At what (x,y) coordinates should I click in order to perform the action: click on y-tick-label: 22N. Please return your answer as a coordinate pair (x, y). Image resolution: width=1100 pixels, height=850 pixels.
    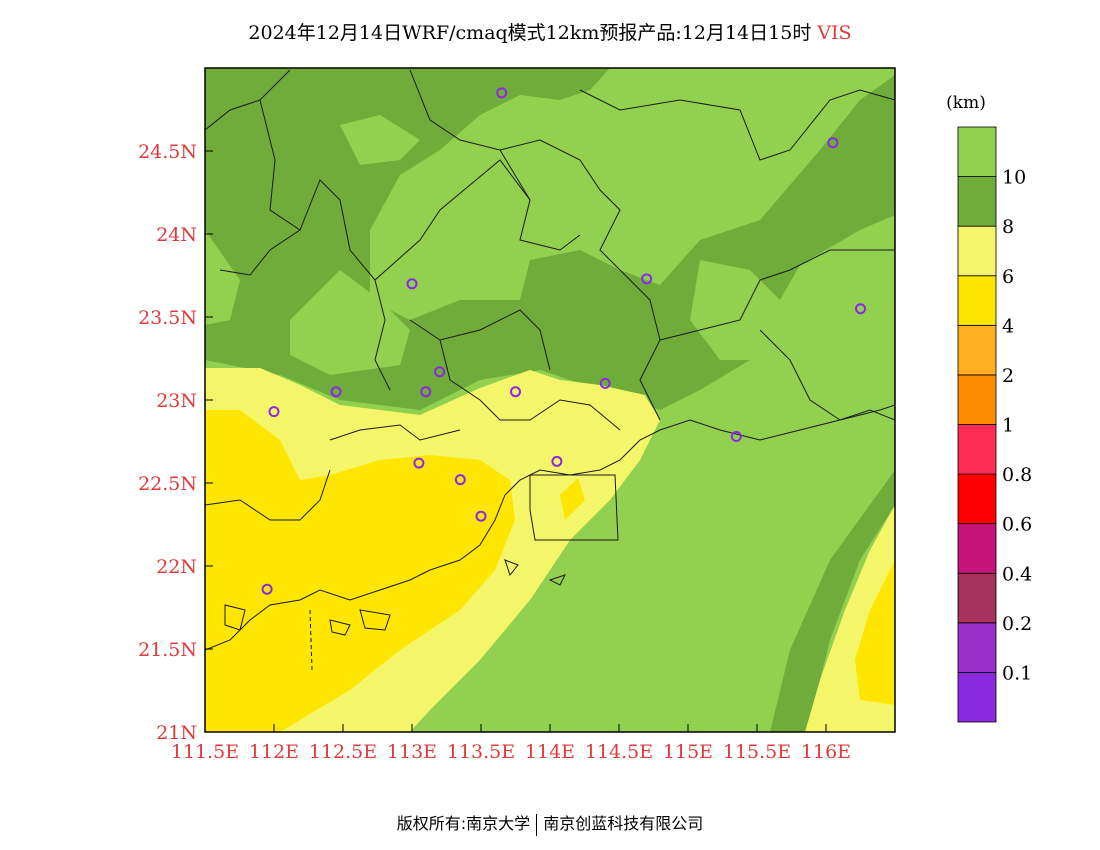
    Looking at the image, I should click on (176, 567).